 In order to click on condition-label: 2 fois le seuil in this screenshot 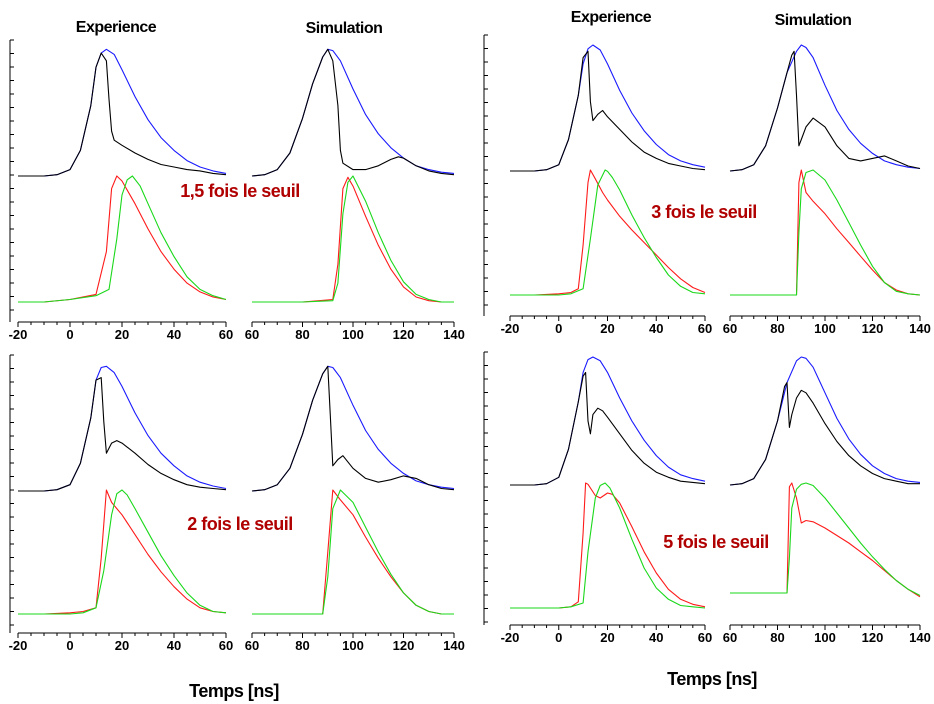, I will do `click(240, 524)`.